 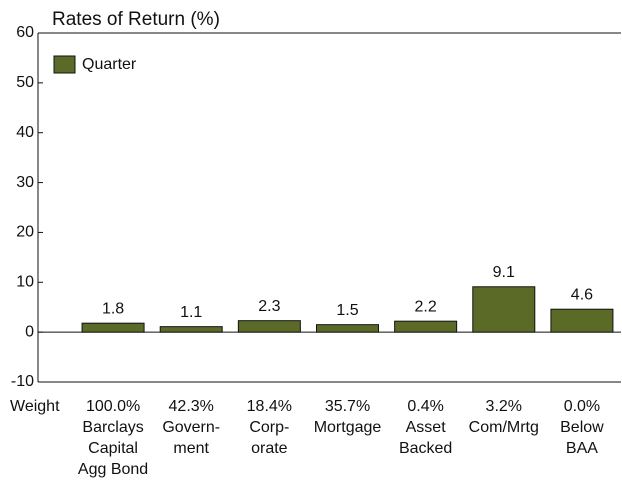 What do you see at coordinates (269, 427) in the screenshot?
I see `x-tick-label: Corp-` at bounding box center [269, 427].